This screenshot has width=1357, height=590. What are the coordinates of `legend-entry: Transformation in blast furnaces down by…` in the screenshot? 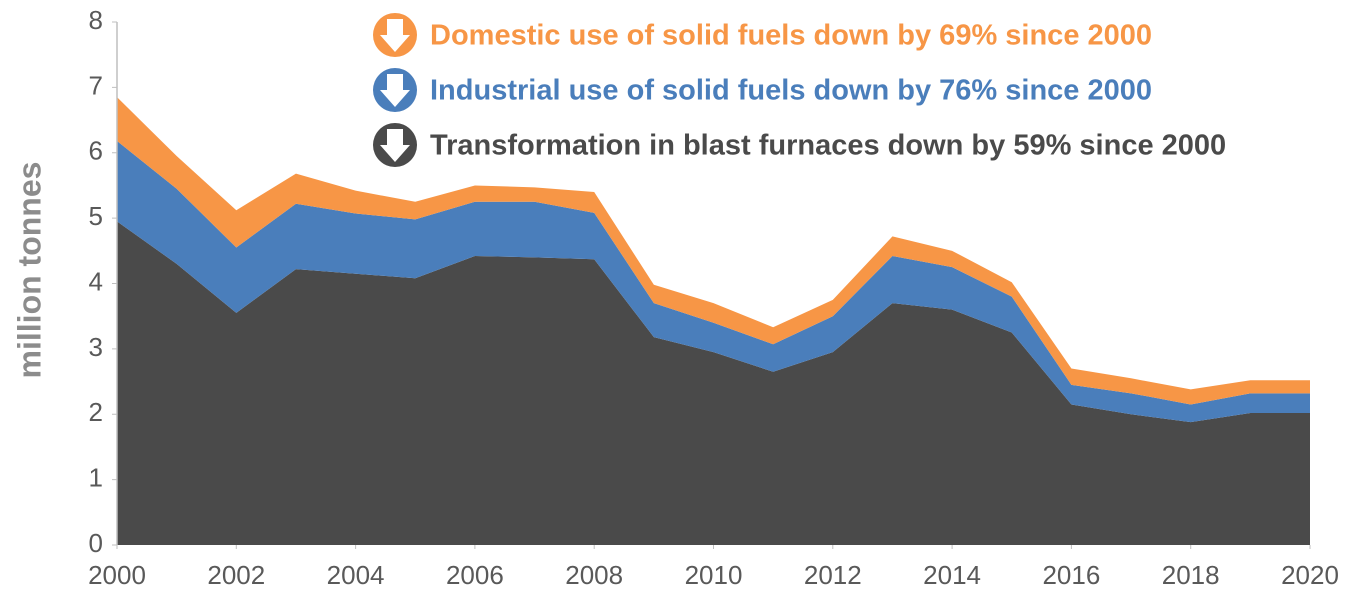 It's located at (799, 145).